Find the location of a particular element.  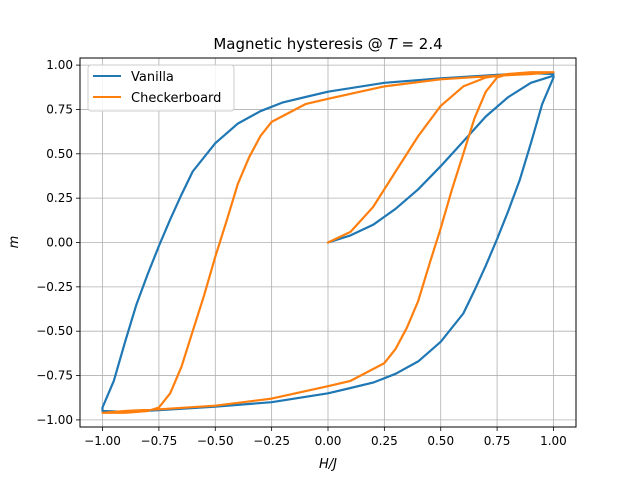

x-tick-label: 0.75 is located at coordinates (497, 441).